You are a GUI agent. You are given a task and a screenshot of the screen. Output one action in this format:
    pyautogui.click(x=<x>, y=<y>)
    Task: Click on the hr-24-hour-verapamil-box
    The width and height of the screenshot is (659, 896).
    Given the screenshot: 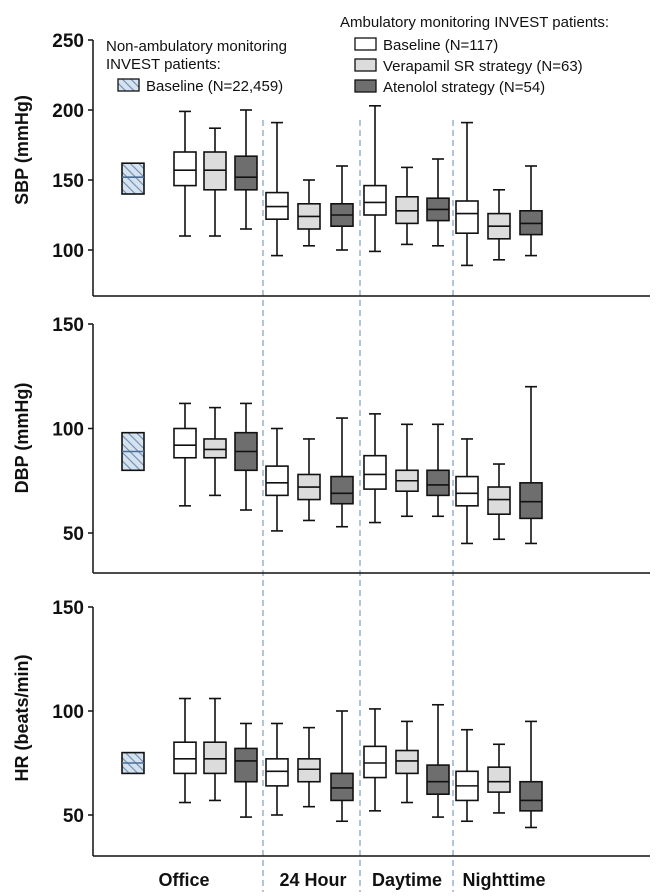 What is the action you would take?
    pyautogui.click(x=309, y=770)
    